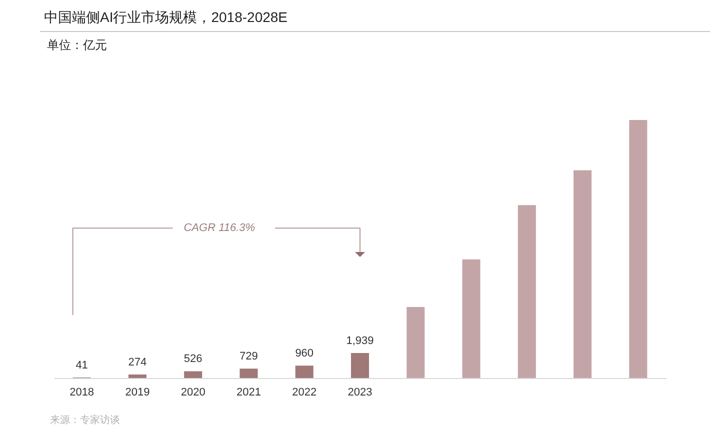 This screenshot has height=432, width=720. What do you see at coordinates (304, 354) in the screenshot?
I see `data-label: 960` at bounding box center [304, 354].